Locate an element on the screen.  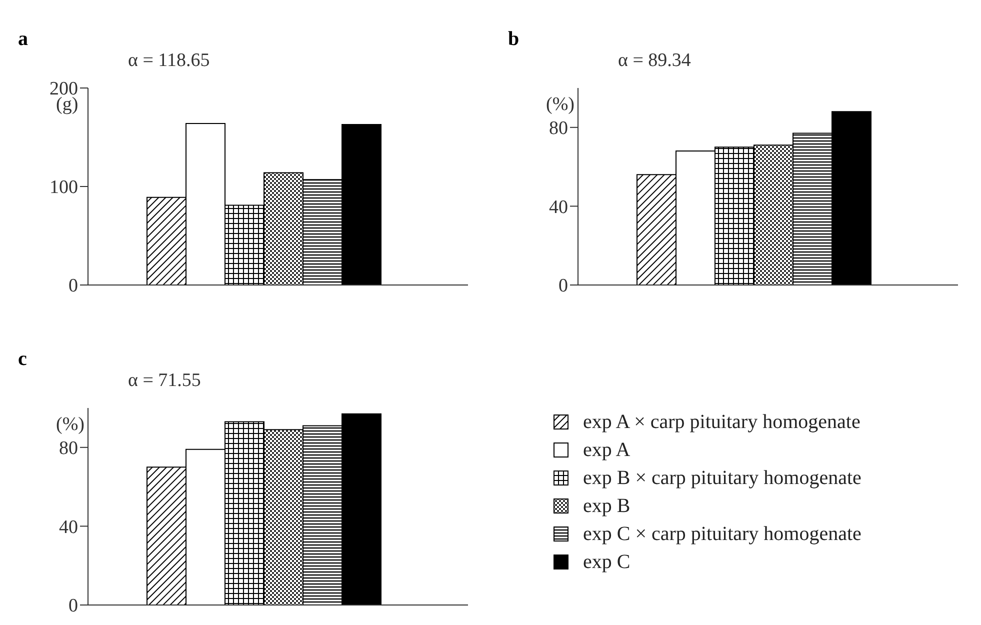
chart-subtitle: α = 89.34 is located at coordinates (654, 61).